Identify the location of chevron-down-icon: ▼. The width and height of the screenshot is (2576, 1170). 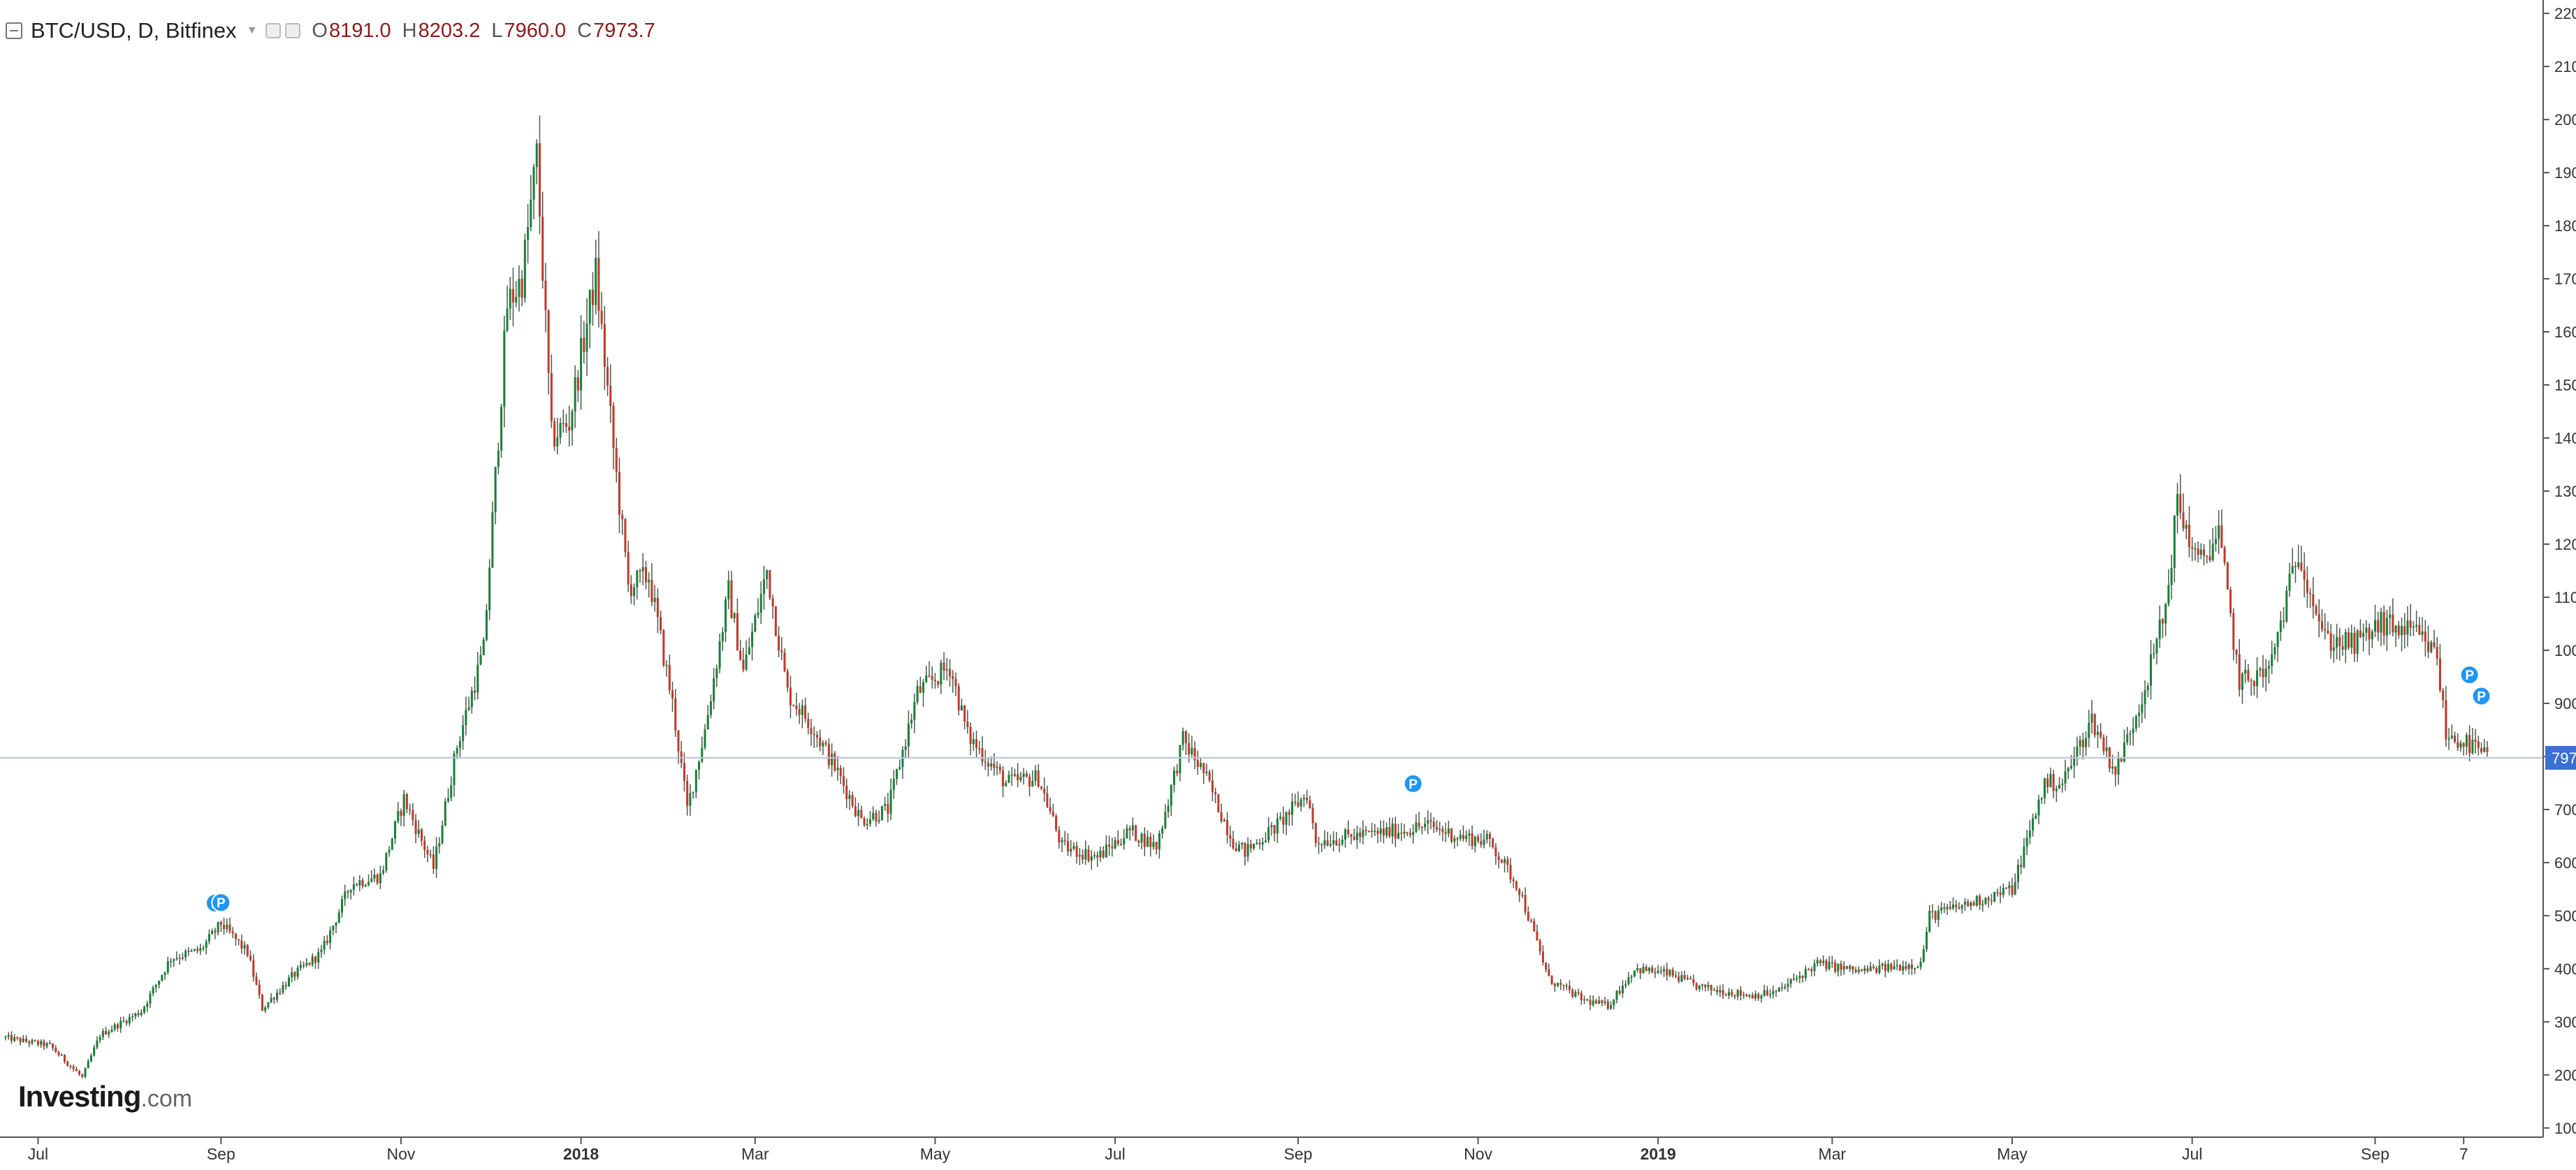
(252, 30).